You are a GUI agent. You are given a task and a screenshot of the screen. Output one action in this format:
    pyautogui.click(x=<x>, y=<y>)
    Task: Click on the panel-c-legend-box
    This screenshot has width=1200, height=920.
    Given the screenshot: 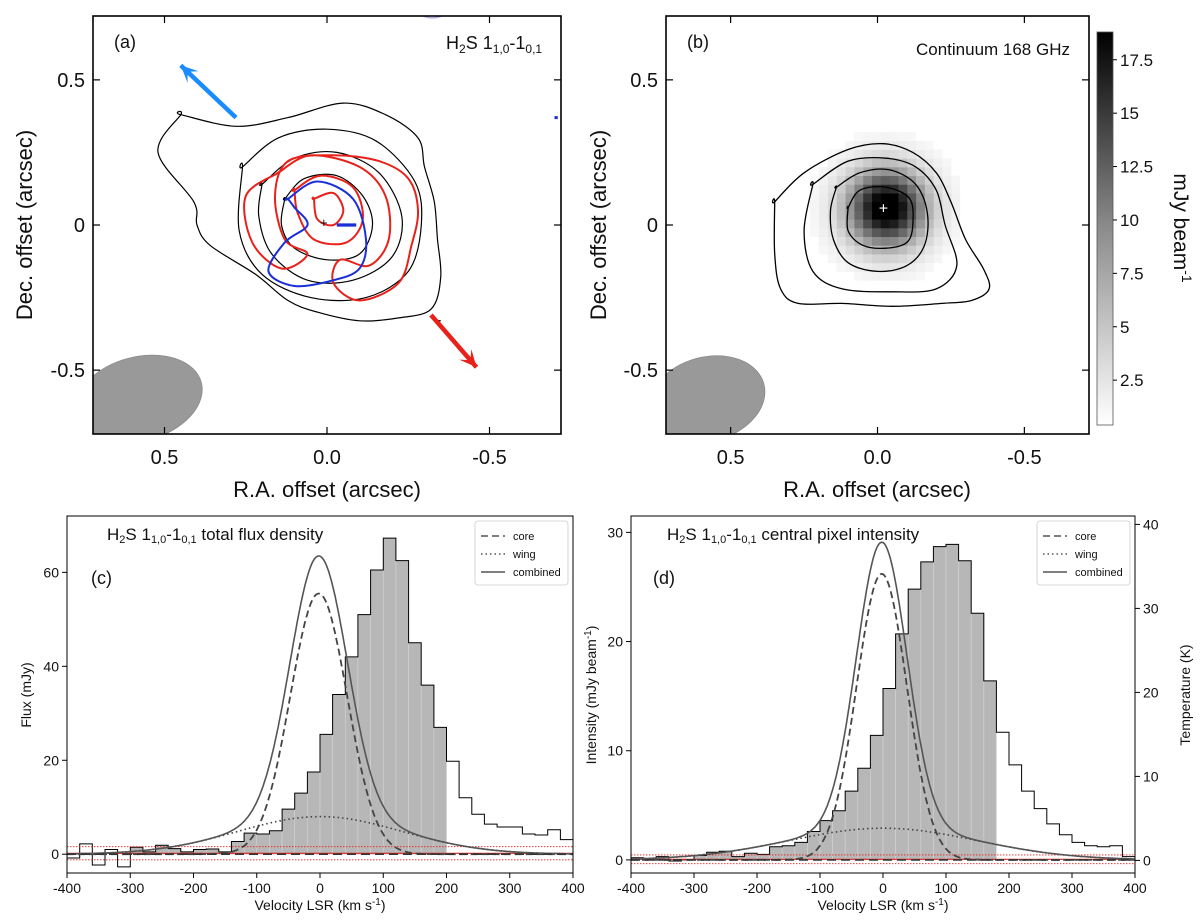 What is the action you would take?
    pyautogui.click(x=521, y=553)
    